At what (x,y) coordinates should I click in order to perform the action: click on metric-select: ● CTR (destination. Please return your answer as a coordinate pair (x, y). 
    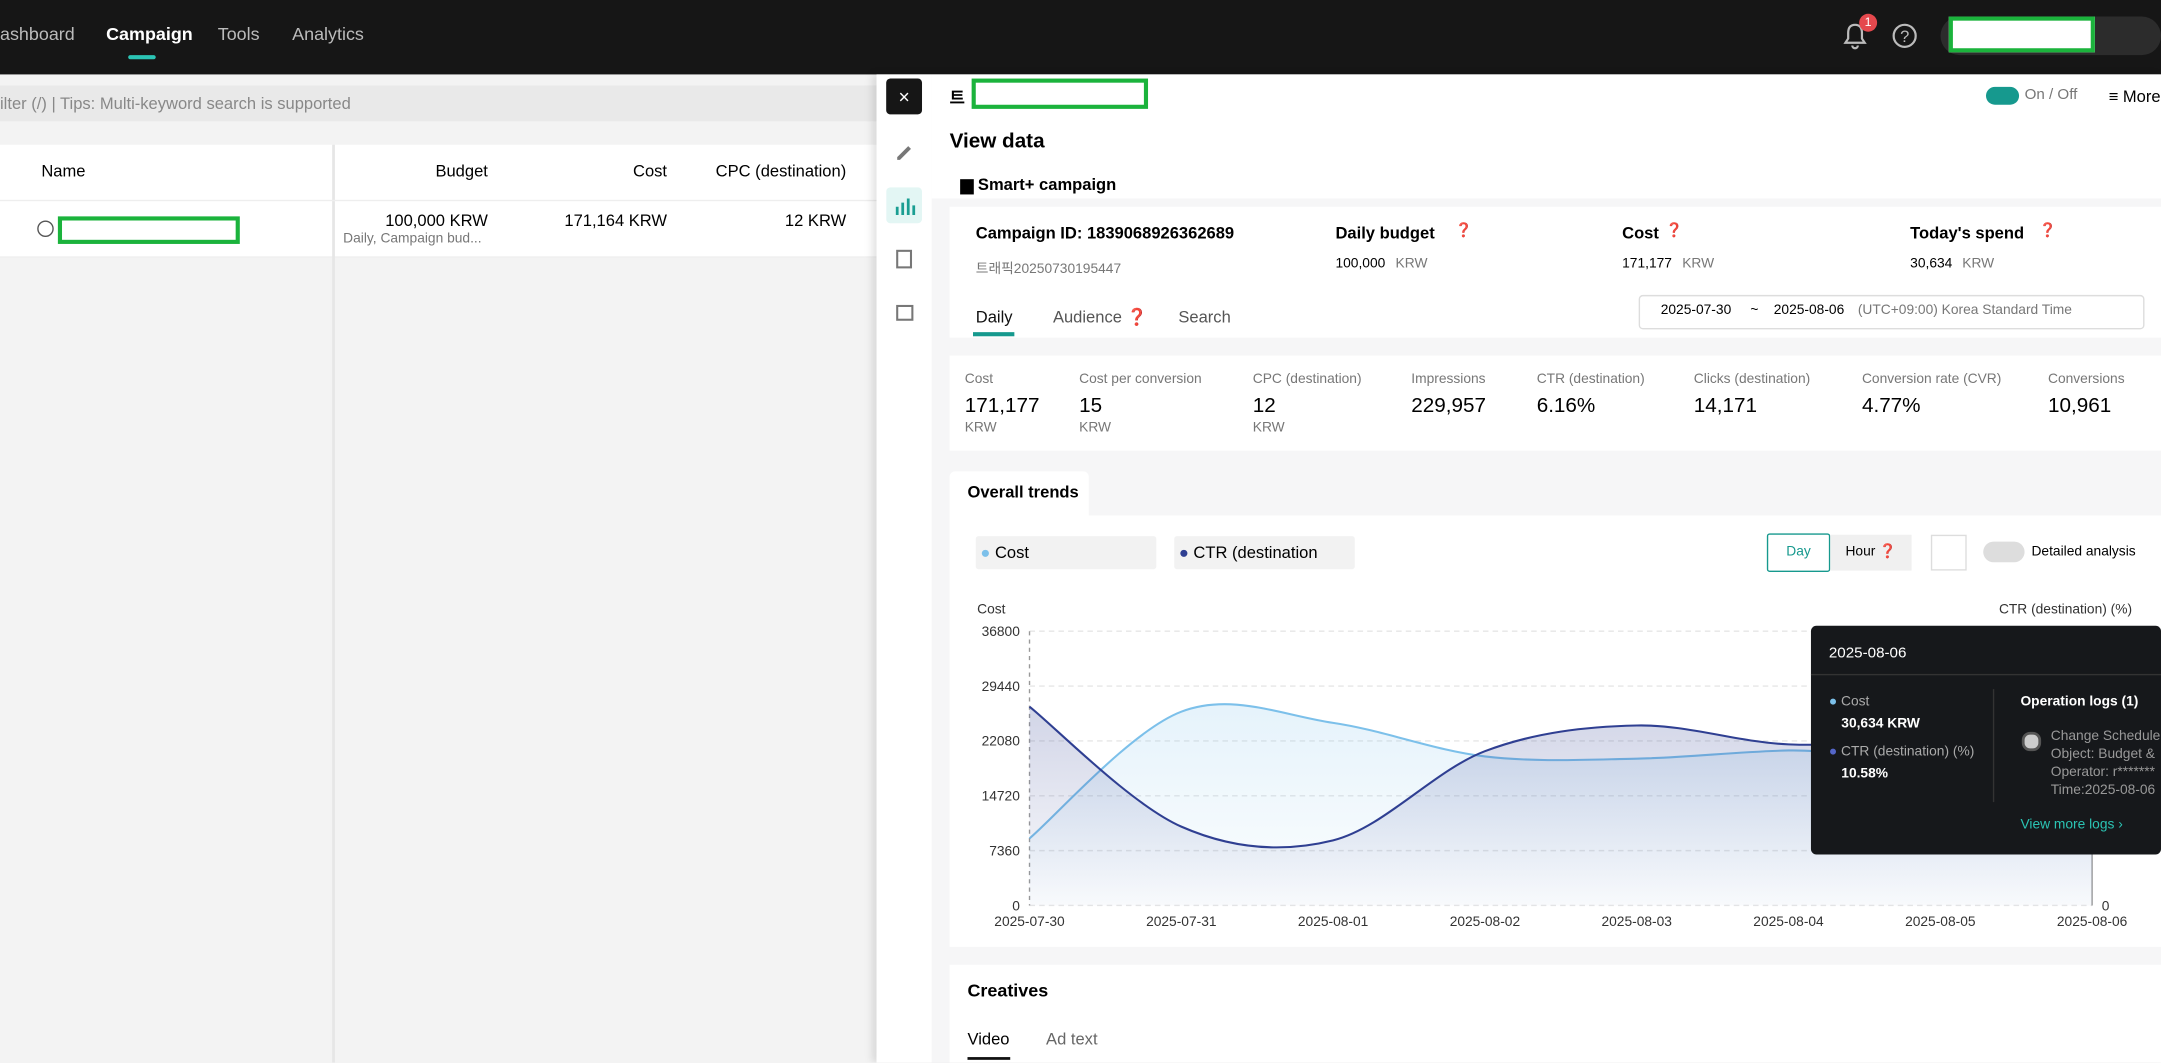
    Looking at the image, I should click on (1264, 553).